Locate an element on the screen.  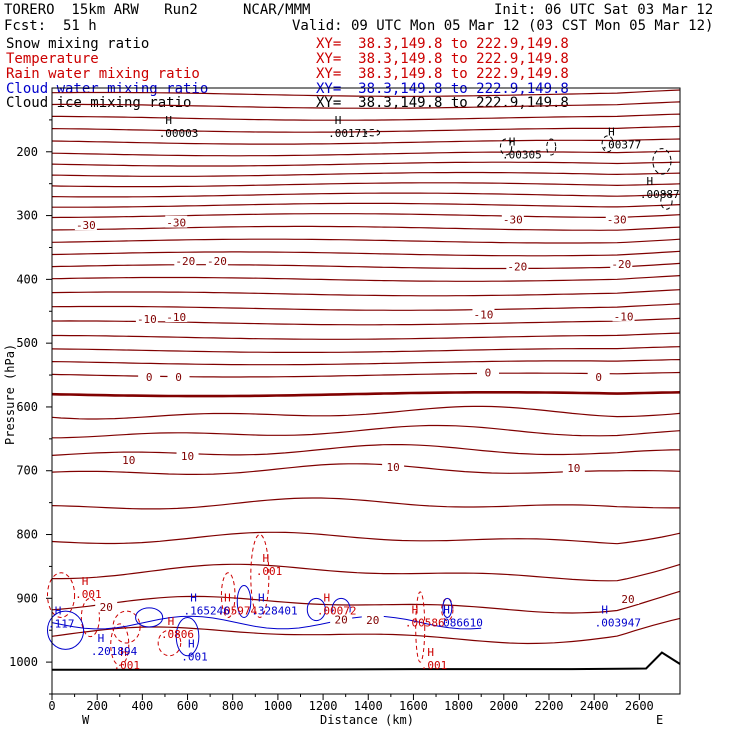
x-tick-label: 1400 is located at coordinates (368, 706).